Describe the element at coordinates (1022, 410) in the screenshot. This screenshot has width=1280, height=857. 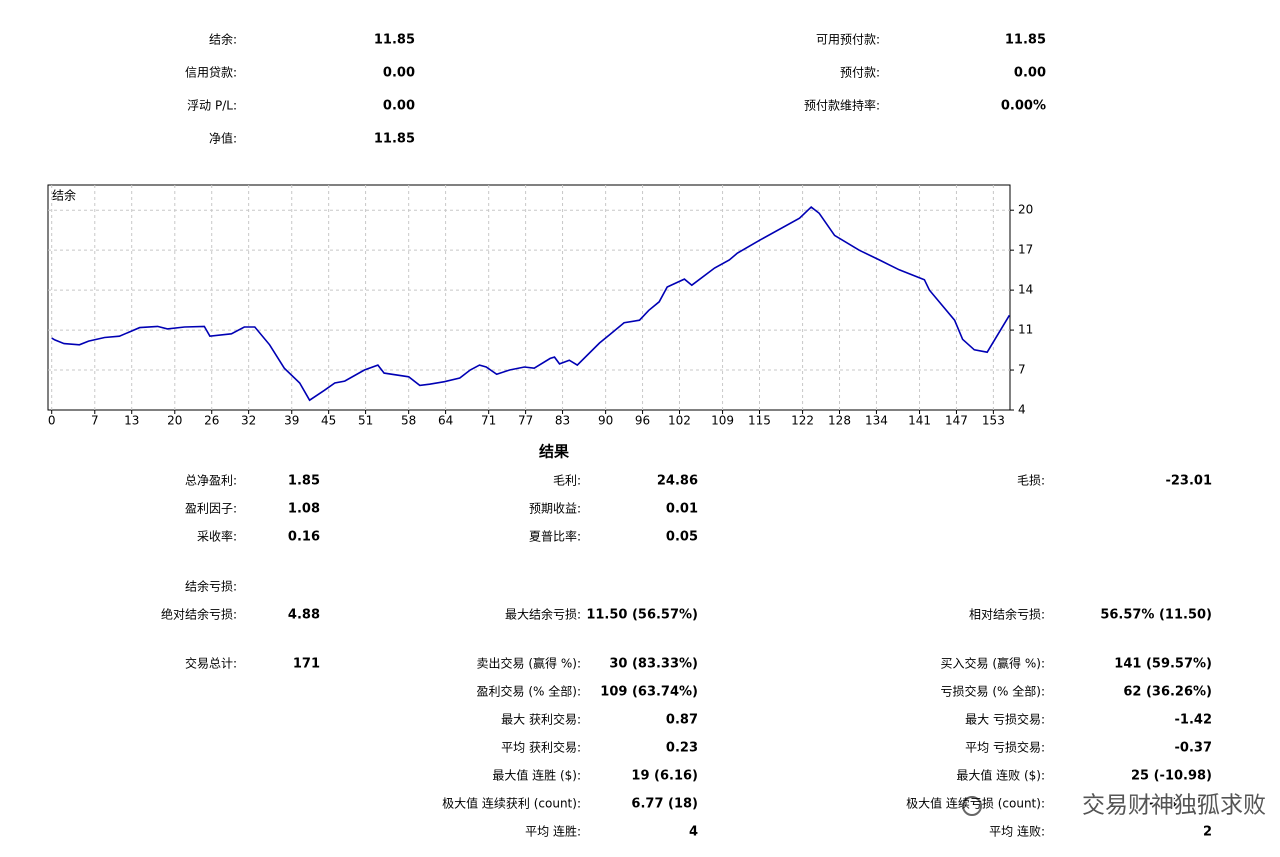
I see `y-tick-label: 4` at that location.